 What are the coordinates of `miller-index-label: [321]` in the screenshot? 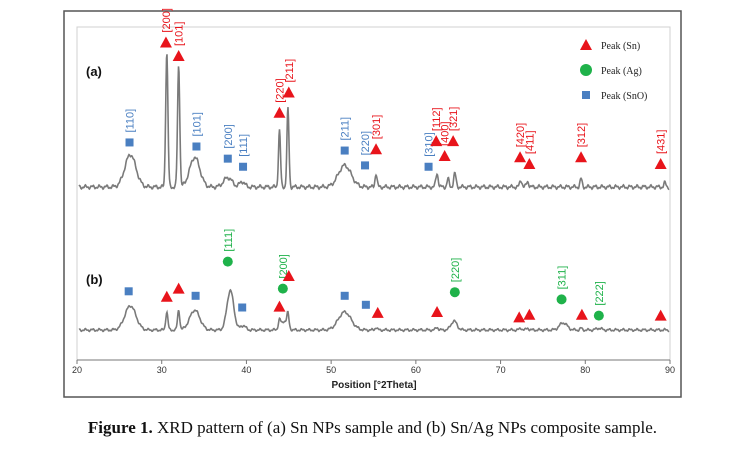 It's located at (454, 119).